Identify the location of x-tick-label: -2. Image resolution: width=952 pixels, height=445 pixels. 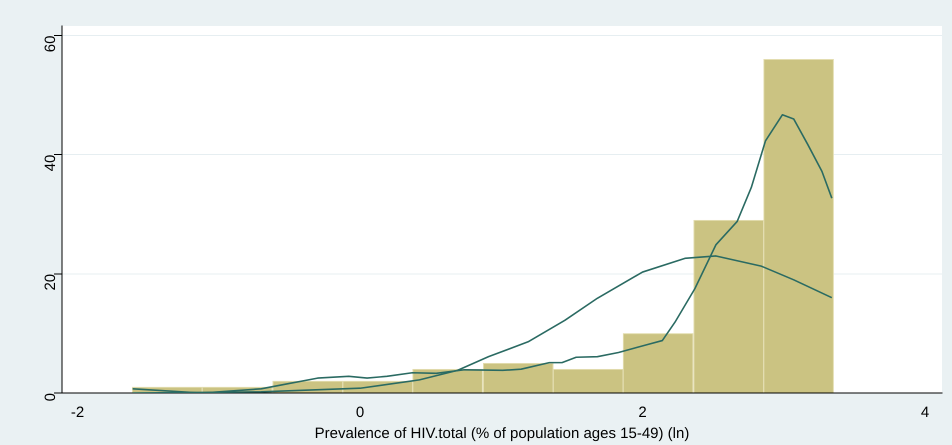
(77, 413).